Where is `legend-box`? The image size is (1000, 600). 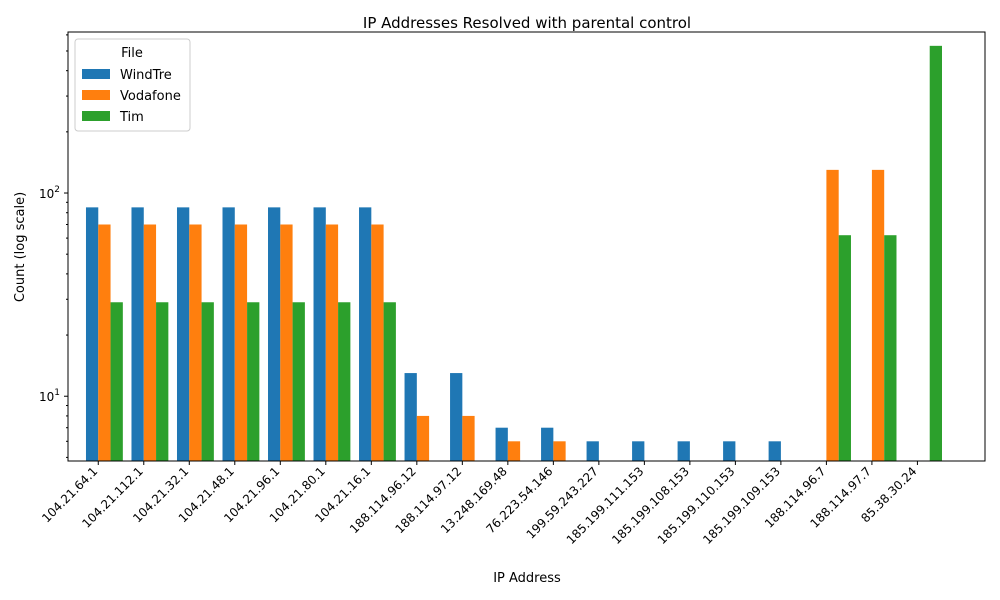
legend-box is located at coordinates (132, 85).